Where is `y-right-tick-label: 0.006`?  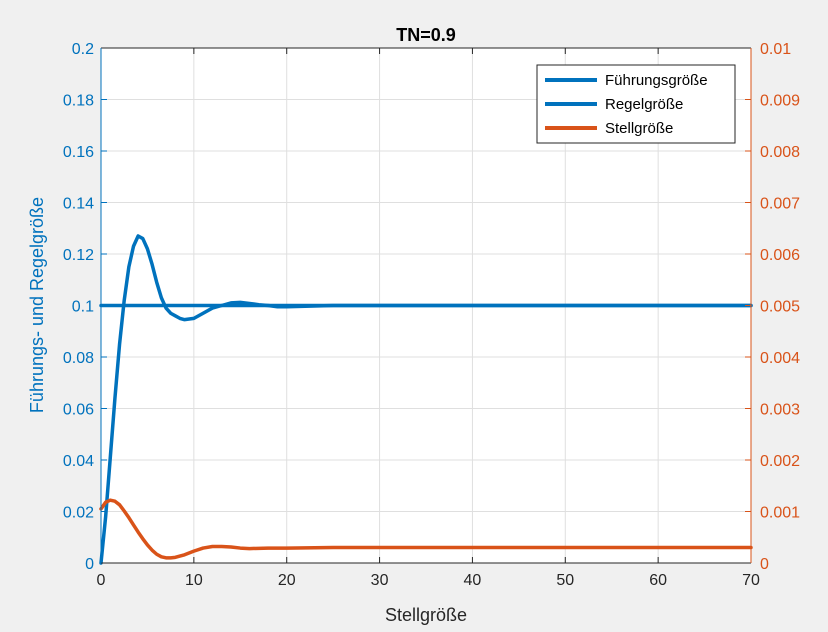
y-right-tick-label: 0.006 is located at coordinates (780, 255).